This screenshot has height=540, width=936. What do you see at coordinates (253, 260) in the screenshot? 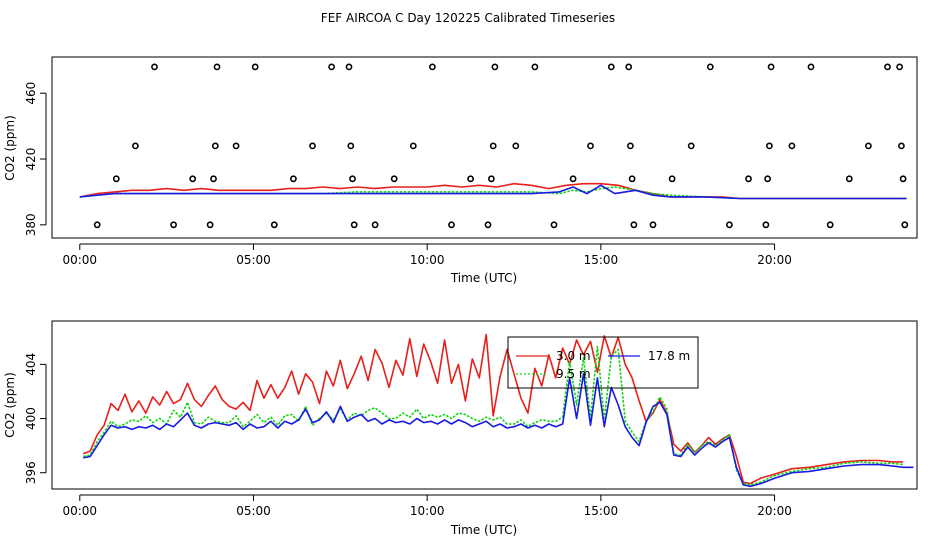
I see `top-x-tick-label: 05:00` at bounding box center [253, 260].